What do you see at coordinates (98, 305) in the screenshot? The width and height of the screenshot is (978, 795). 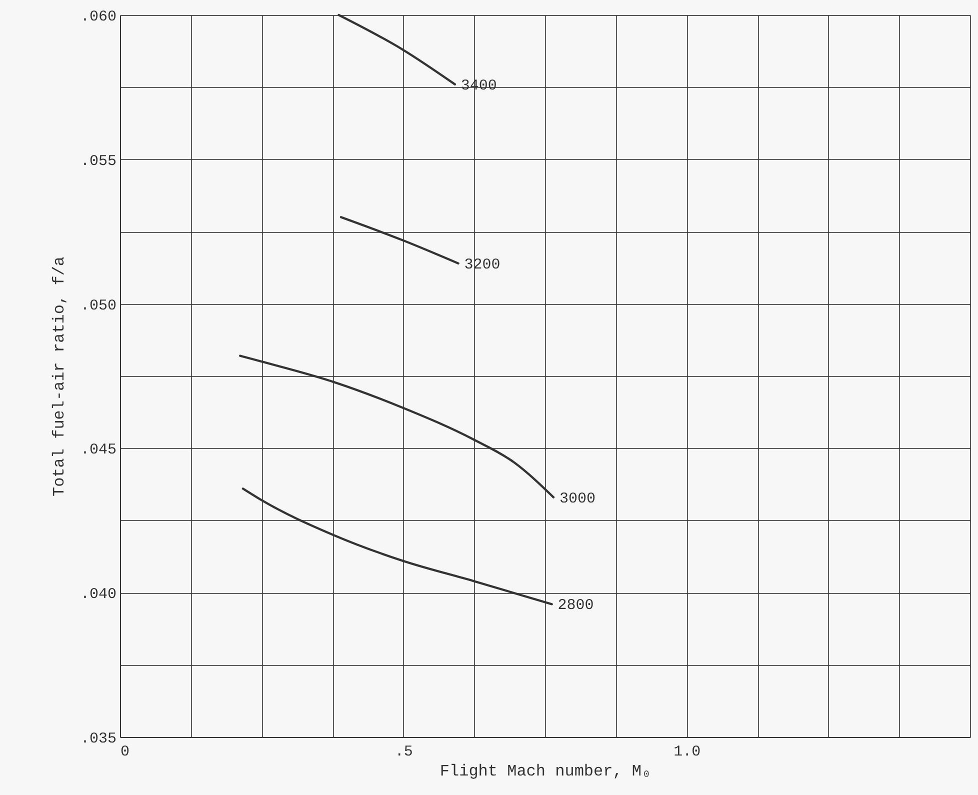 I see `y-tick-label: .050` at bounding box center [98, 305].